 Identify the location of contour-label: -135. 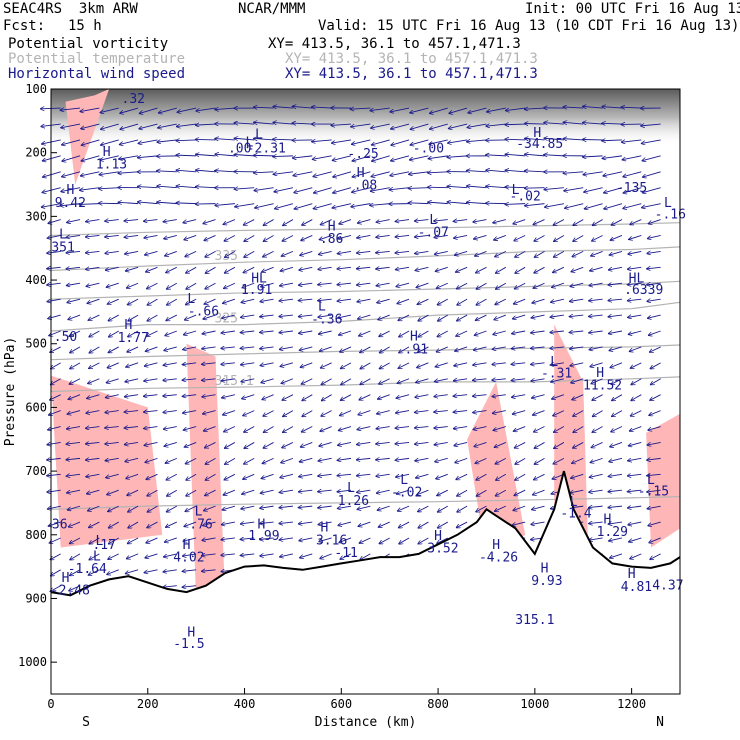
(631, 188).